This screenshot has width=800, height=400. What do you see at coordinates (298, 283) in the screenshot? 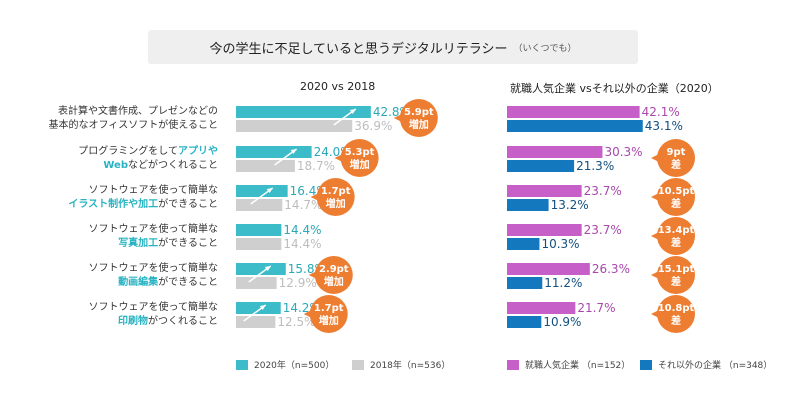
I see `value-label-0-b: 12.9%` at bounding box center [298, 283].